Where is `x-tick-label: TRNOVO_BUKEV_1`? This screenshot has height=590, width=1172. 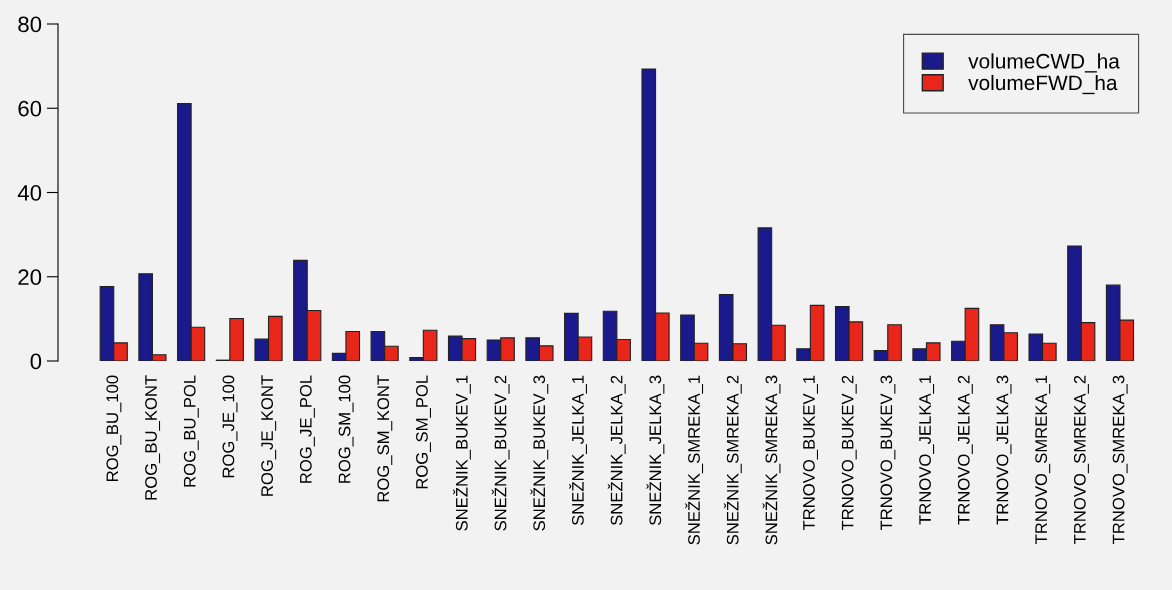 x-tick-label: TRNOVO_BUKEV_1 is located at coordinates (810, 453).